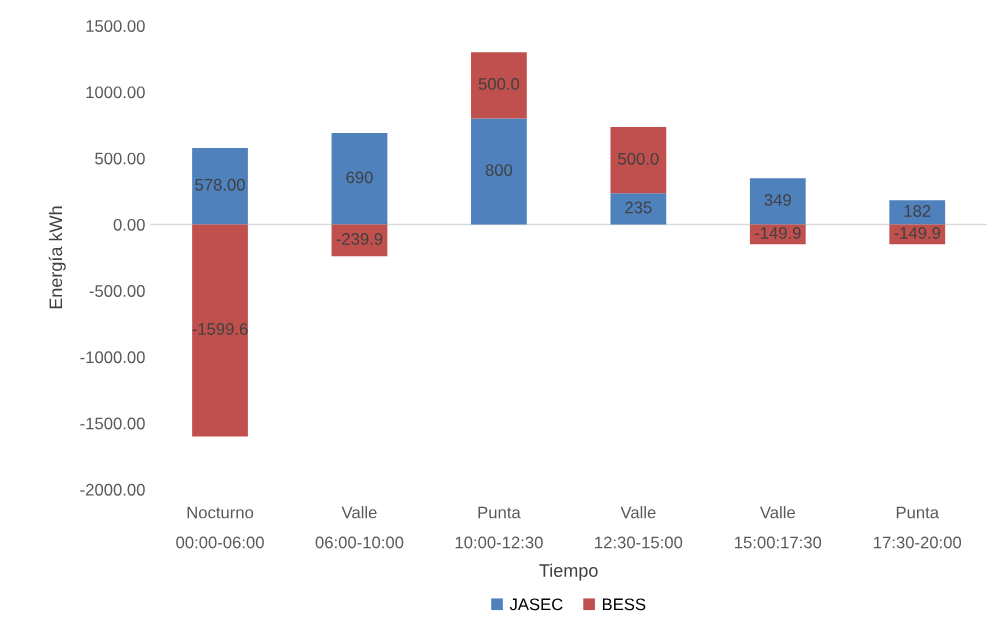  Describe the element at coordinates (117, 291) in the screenshot. I see `y-tick-label: -500.00` at that location.